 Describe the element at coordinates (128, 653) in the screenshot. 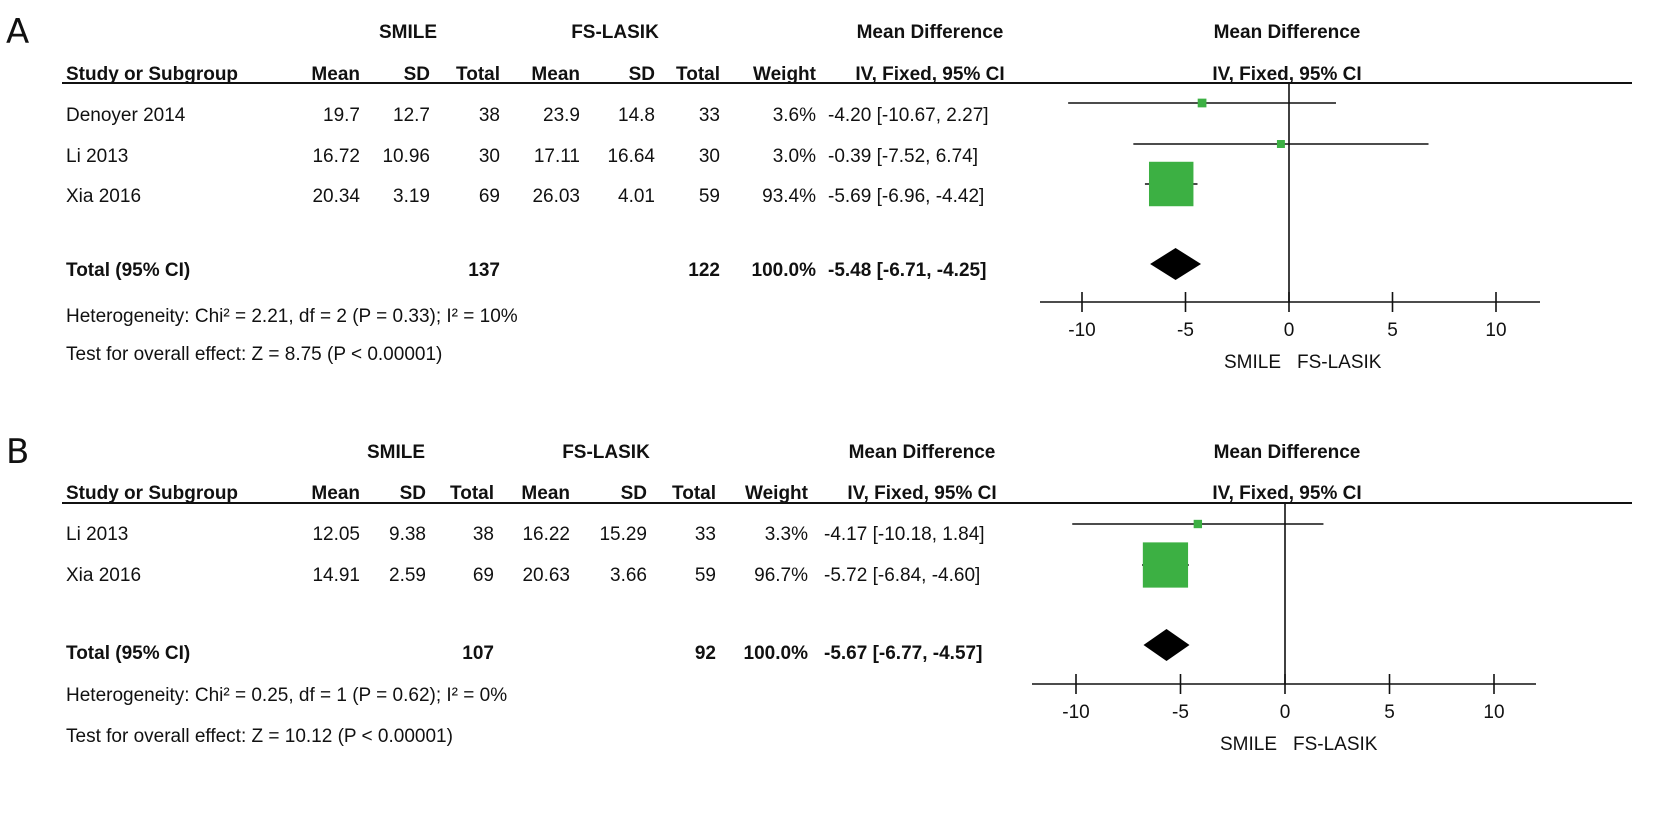

I see `total-label: Total (95% CI)` at that location.